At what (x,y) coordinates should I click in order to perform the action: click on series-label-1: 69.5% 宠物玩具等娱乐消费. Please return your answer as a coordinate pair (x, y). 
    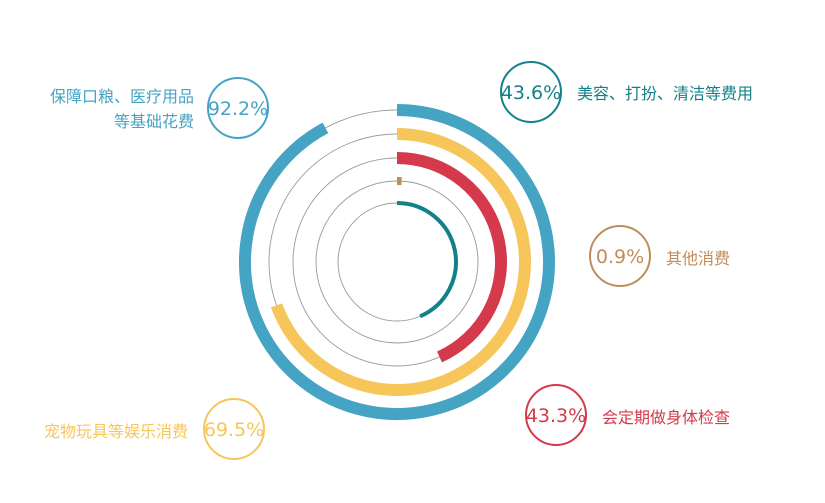
    Looking at the image, I should click on (154, 429).